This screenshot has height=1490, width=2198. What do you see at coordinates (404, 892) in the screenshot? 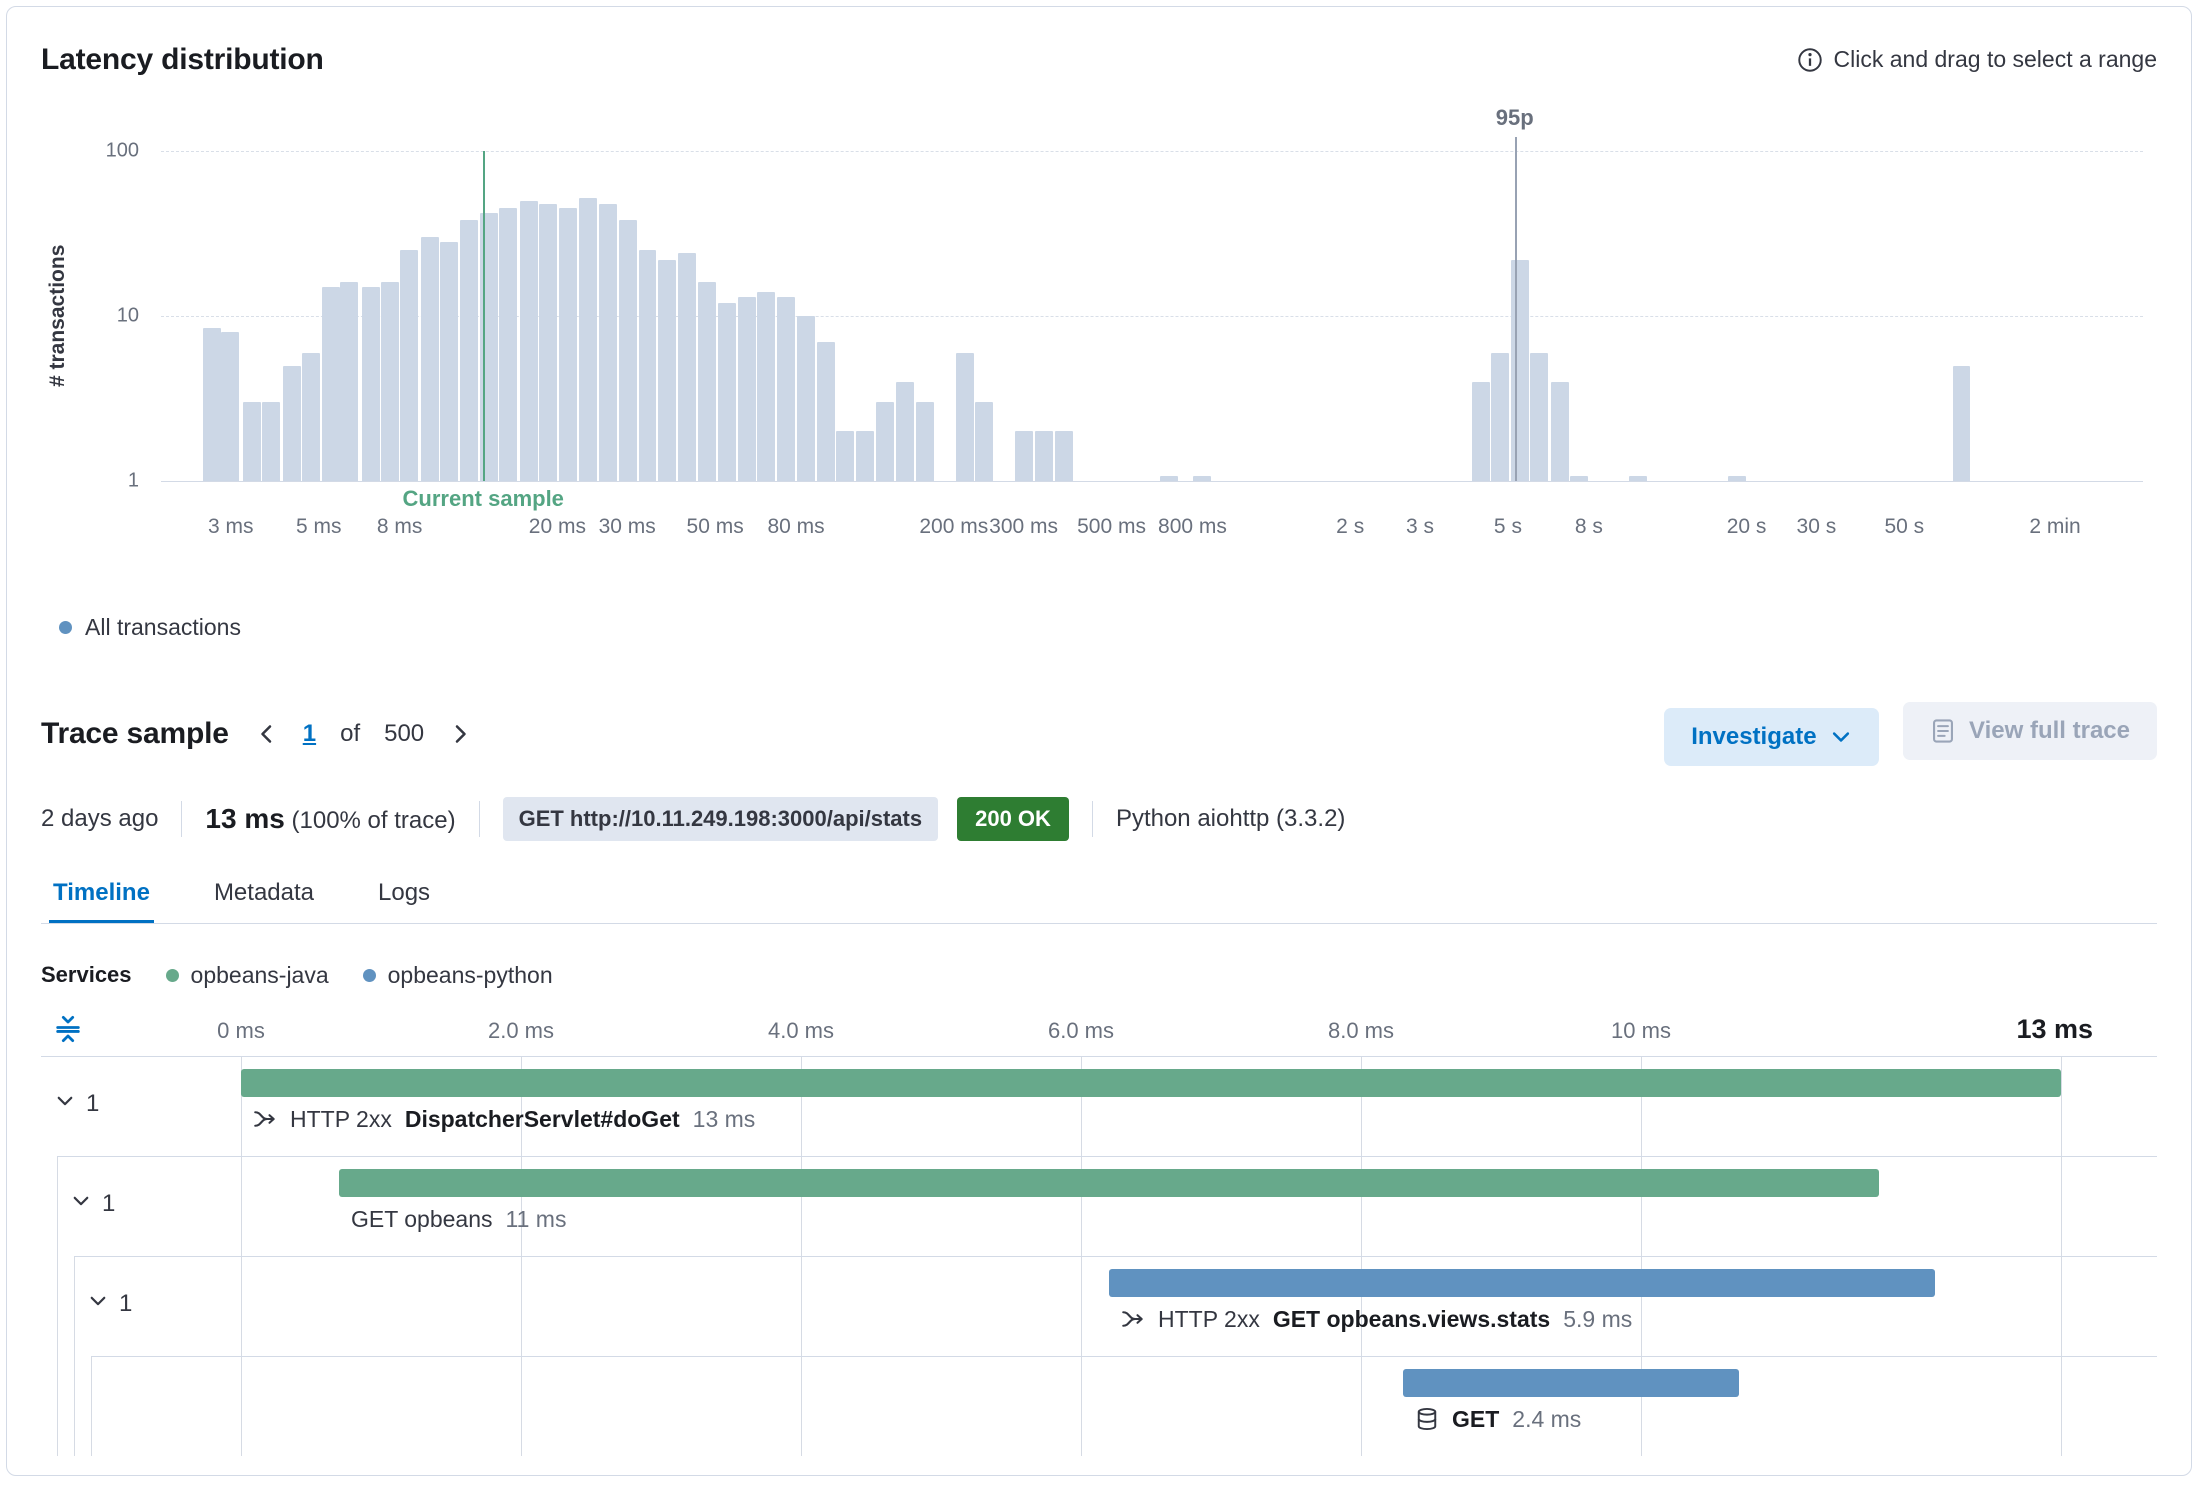
I see `tab-logs: Logs` at bounding box center [404, 892].